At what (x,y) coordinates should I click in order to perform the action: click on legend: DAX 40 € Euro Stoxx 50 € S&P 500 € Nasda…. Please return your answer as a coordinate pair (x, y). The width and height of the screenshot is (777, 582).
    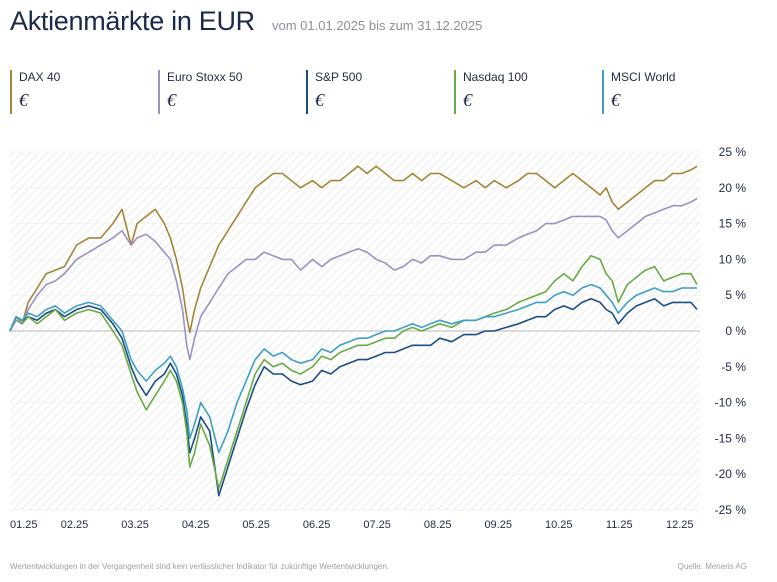
    Looking at the image, I should click on (390, 93).